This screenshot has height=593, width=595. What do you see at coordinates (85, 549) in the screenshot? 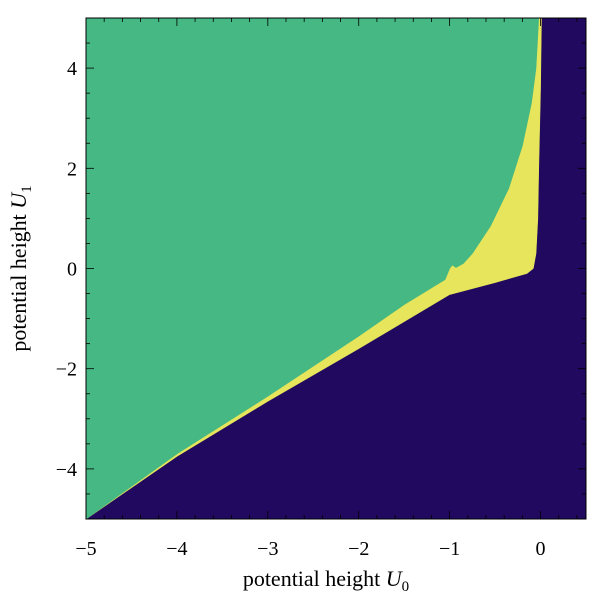
I see `x-tick-label: −5` at bounding box center [85, 549].